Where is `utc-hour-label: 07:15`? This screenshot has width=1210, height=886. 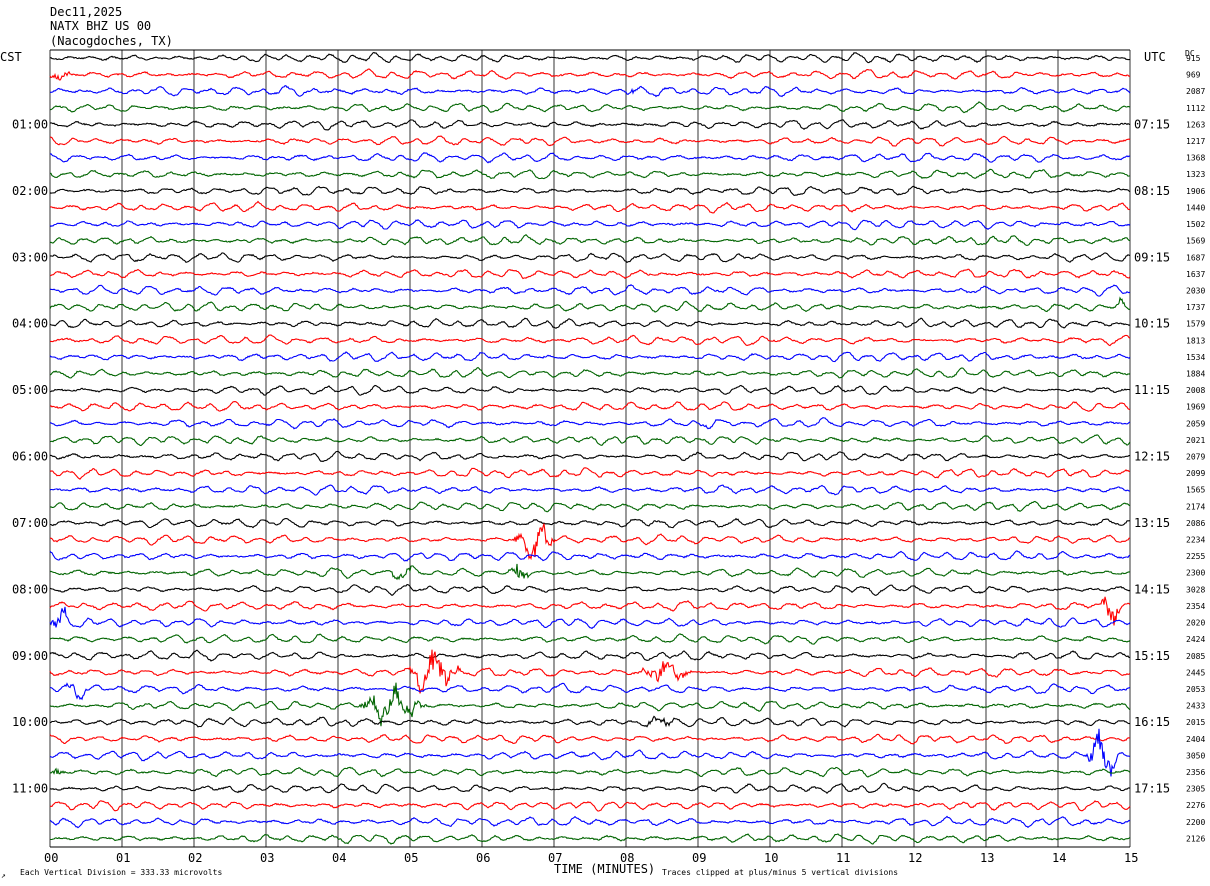 utc-hour-label: 07:15 is located at coordinates (1152, 124).